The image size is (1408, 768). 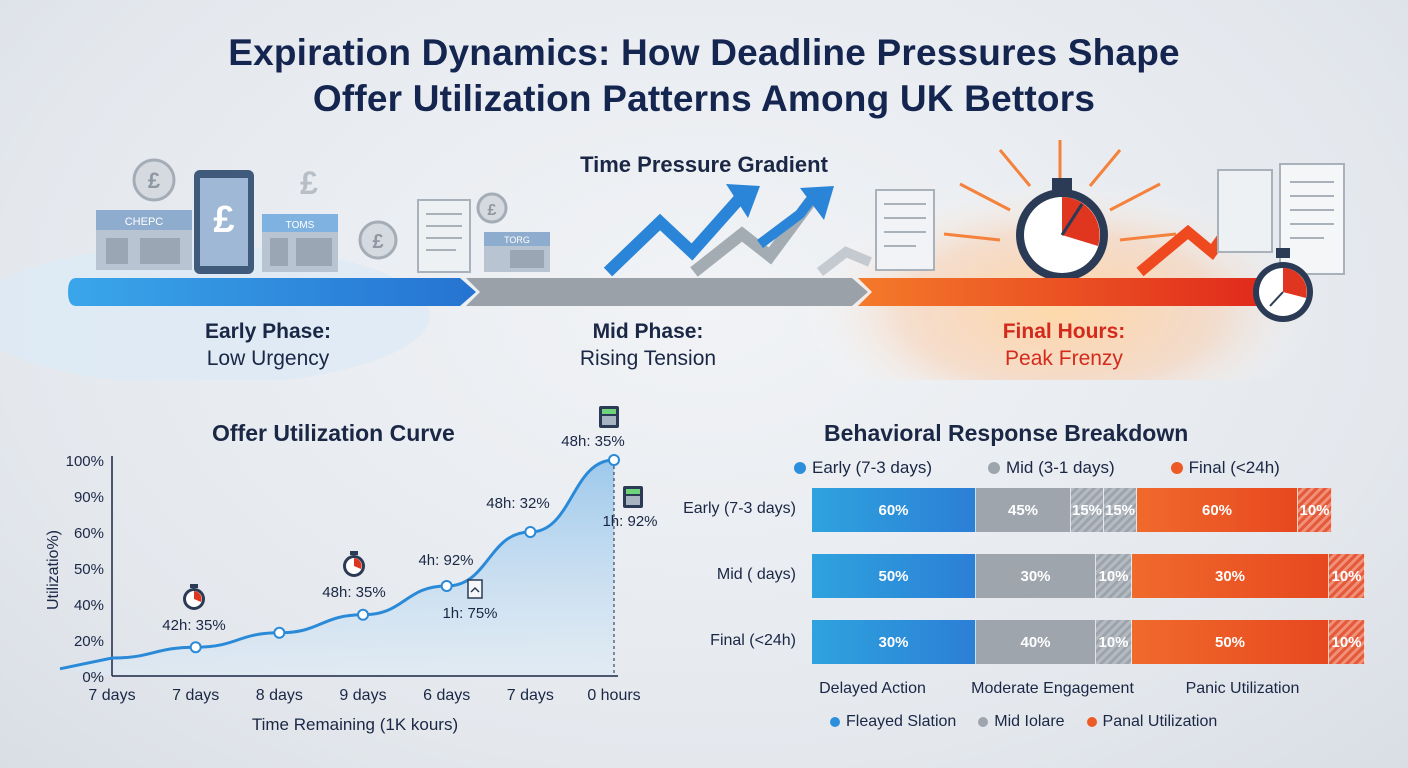 I want to click on annotation-label: 1h: 75%, so click(x=469, y=613).